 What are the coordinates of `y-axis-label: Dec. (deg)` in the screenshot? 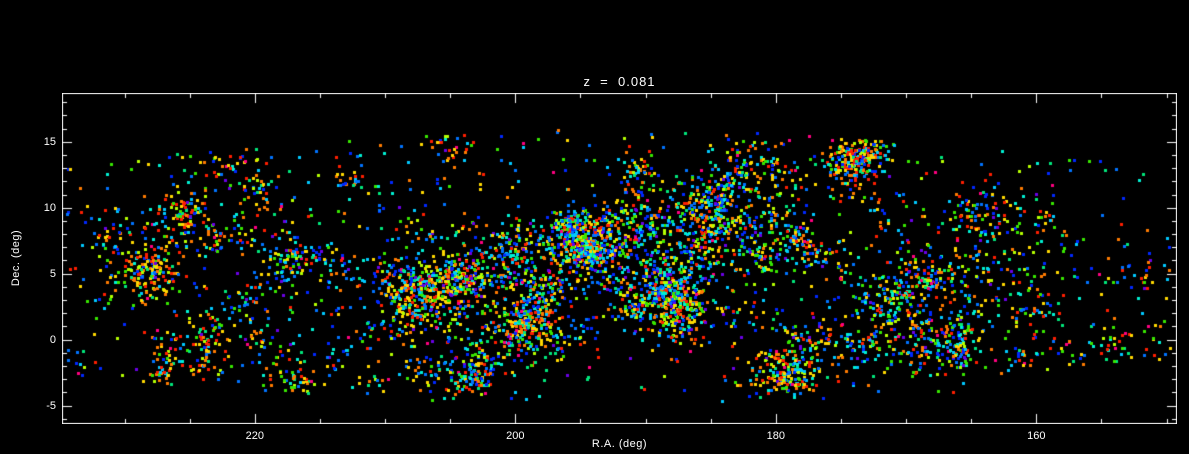 It's located at (16, 258).